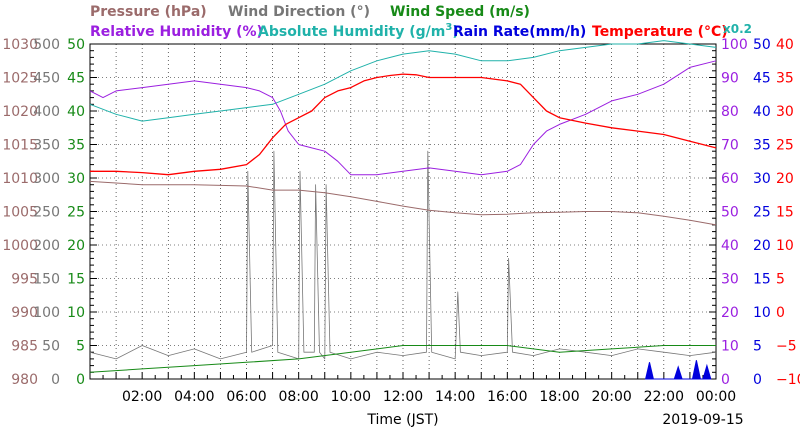 The width and height of the screenshot is (800, 434). Describe the element at coordinates (762, 213) in the screenshot. I see `y-tick-label-rain-rate: 25` at that location.